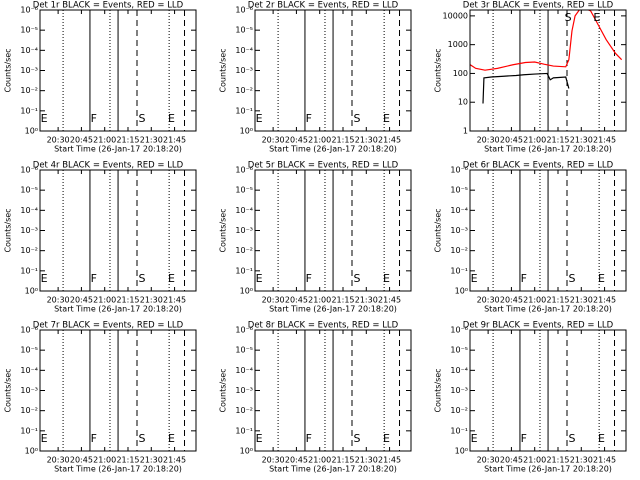 The width and height of the screenshot is (640, 480). Describe the element at coordinates (29, 430) in the screenshot. I see `y-tick-label: 10⁻¹` at that location.